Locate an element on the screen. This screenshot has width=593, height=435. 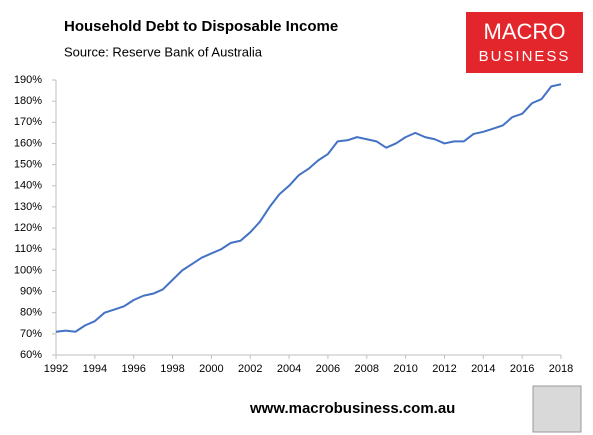
x-tick-label: 2004 is located at coordinates (289, 369).